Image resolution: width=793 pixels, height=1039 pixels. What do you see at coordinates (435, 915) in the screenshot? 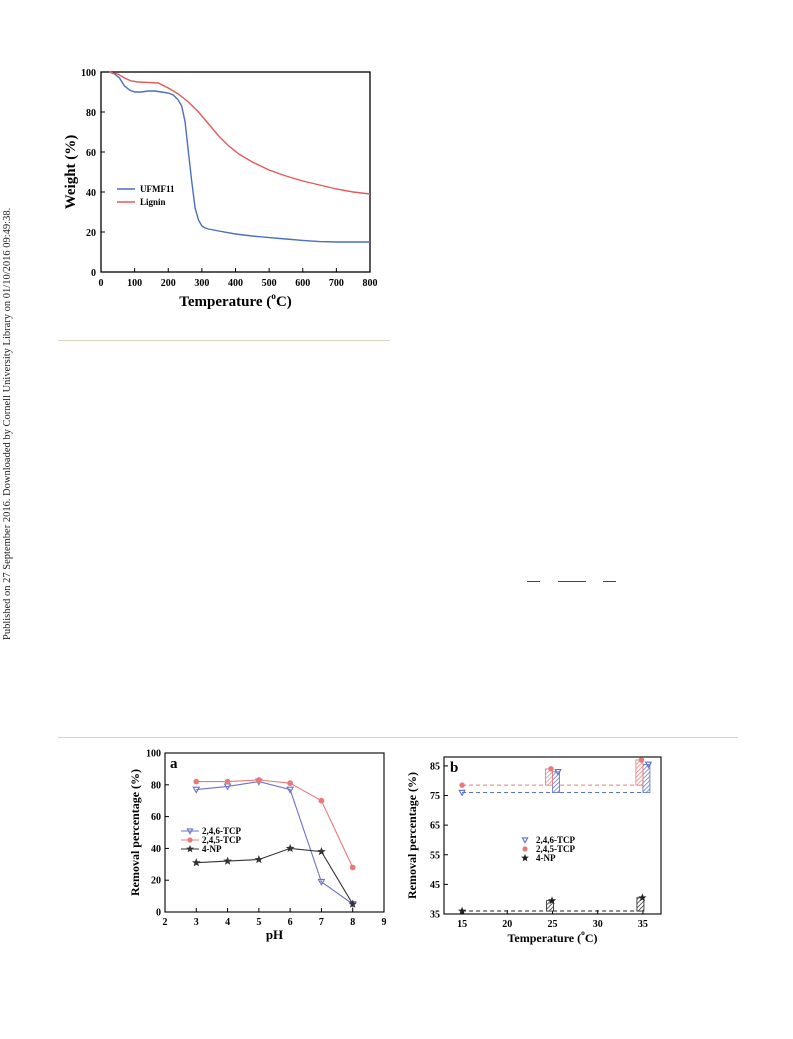
I see `y-tick-label: 35` at bounding box center [435, 915].